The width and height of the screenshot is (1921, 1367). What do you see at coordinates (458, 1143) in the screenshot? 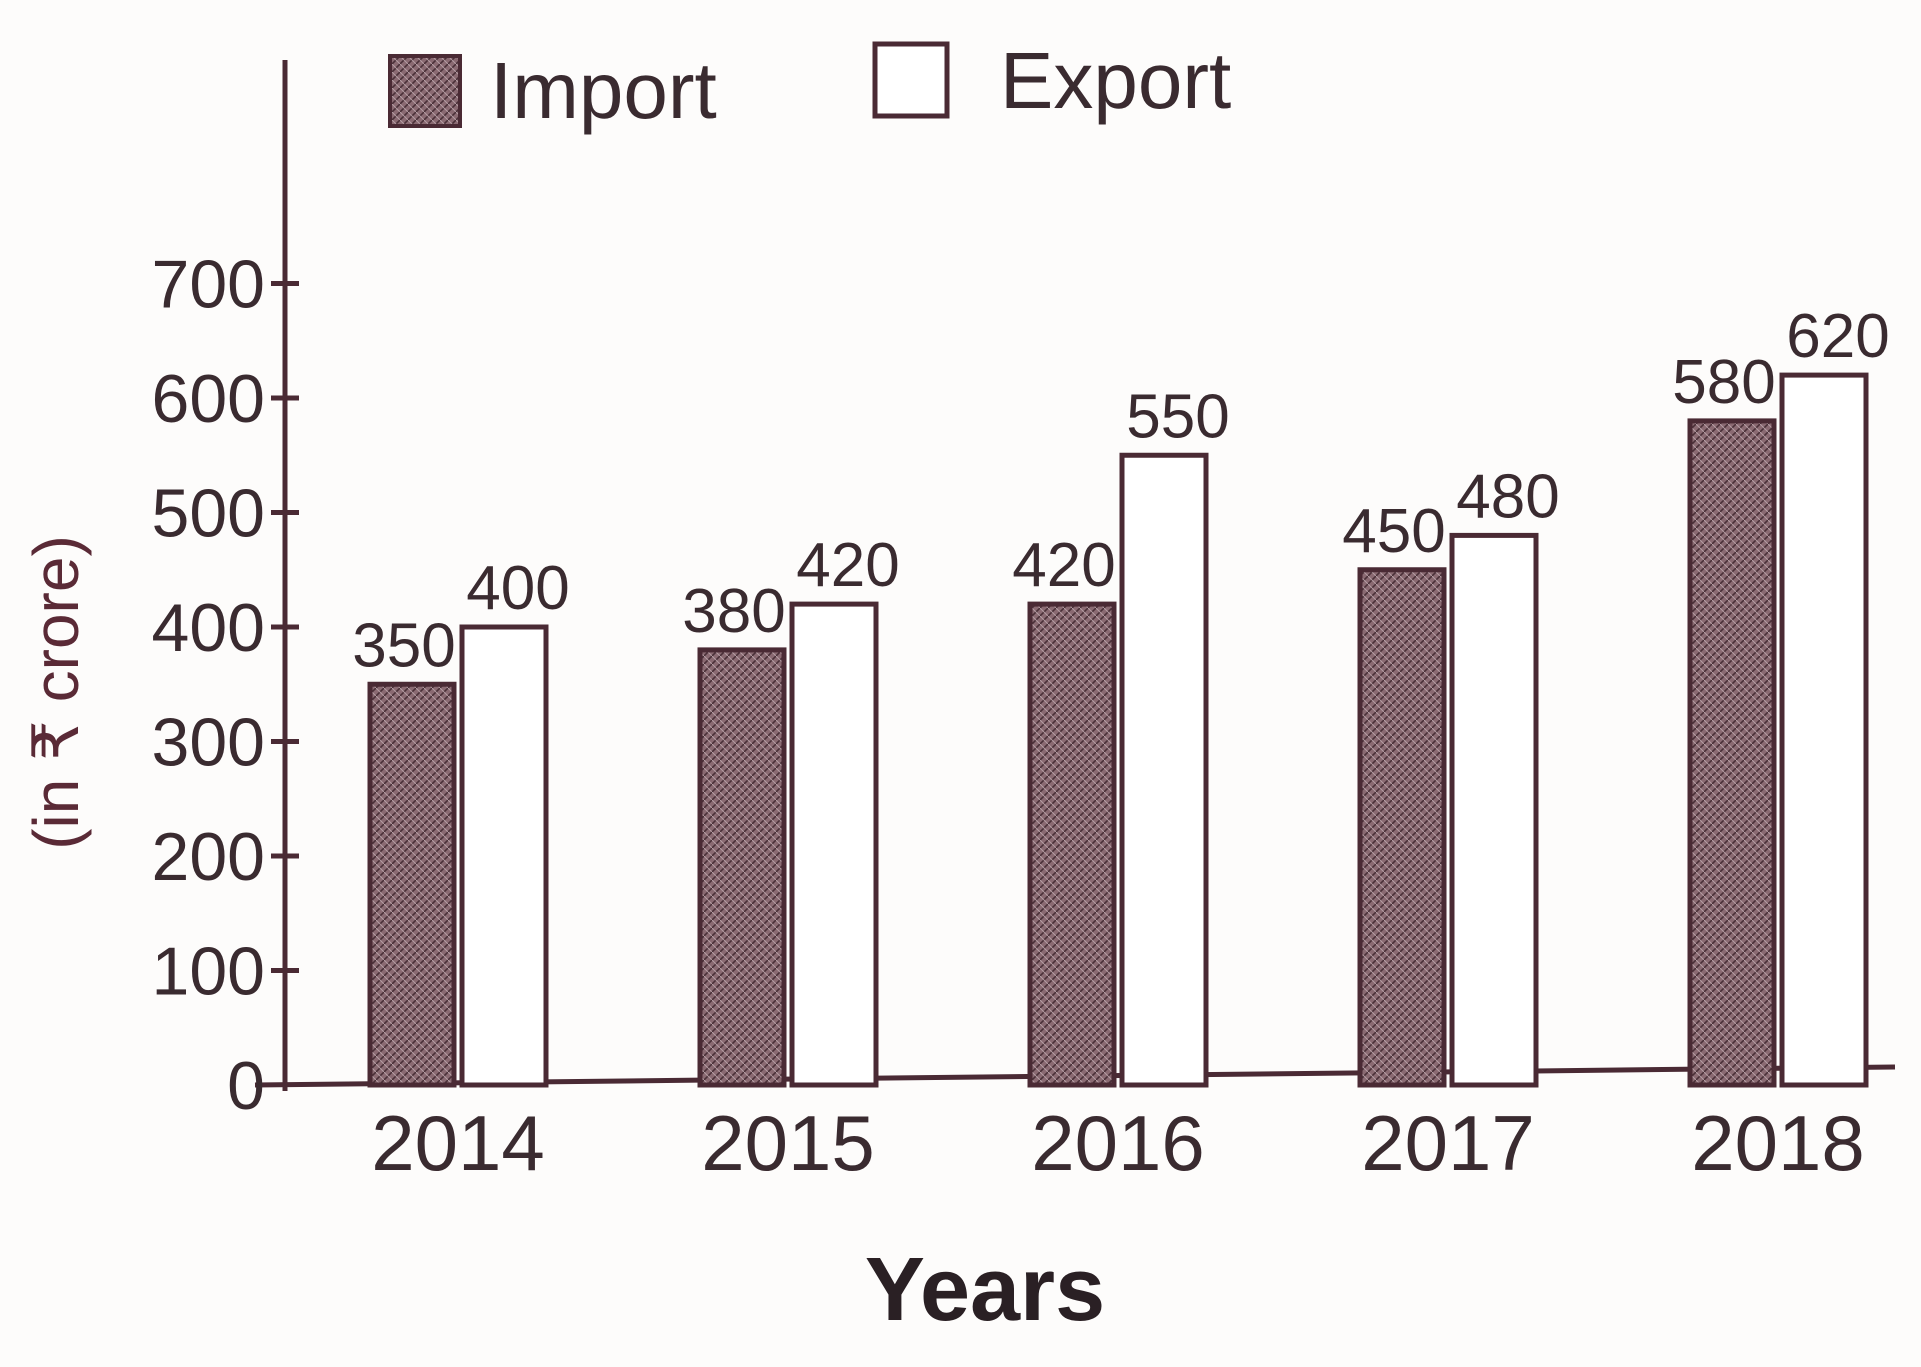
I see `x-tick-label-2014: 2014` at bounding box center [458, 1143].